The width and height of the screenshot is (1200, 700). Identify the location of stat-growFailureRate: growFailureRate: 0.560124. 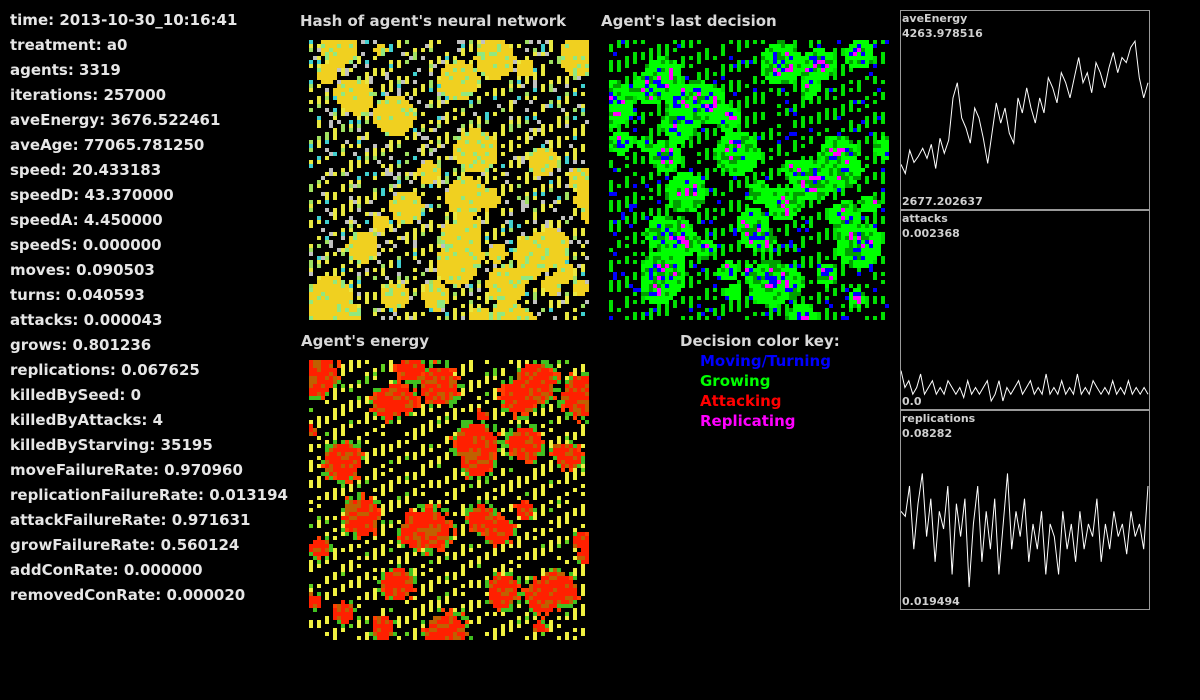
(125, 545).